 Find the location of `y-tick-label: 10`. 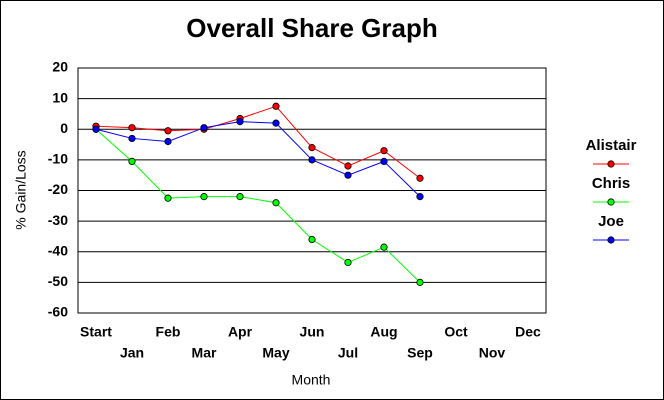

y-tick-label: 10 is located at coordinates (60, 97).